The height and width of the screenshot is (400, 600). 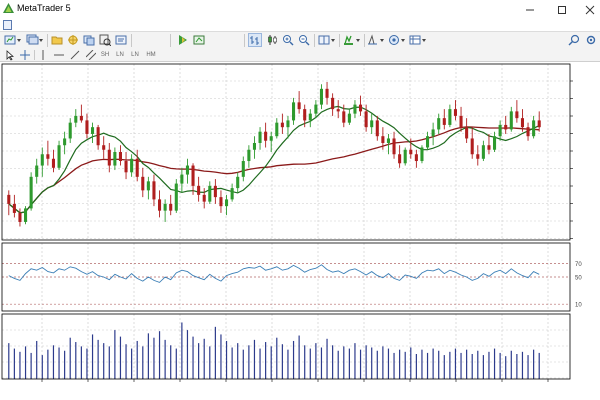 What do you see at coordinates (24, 55) in the screenshot?
I see `crosshair-button` at bounding box center [24, 55].